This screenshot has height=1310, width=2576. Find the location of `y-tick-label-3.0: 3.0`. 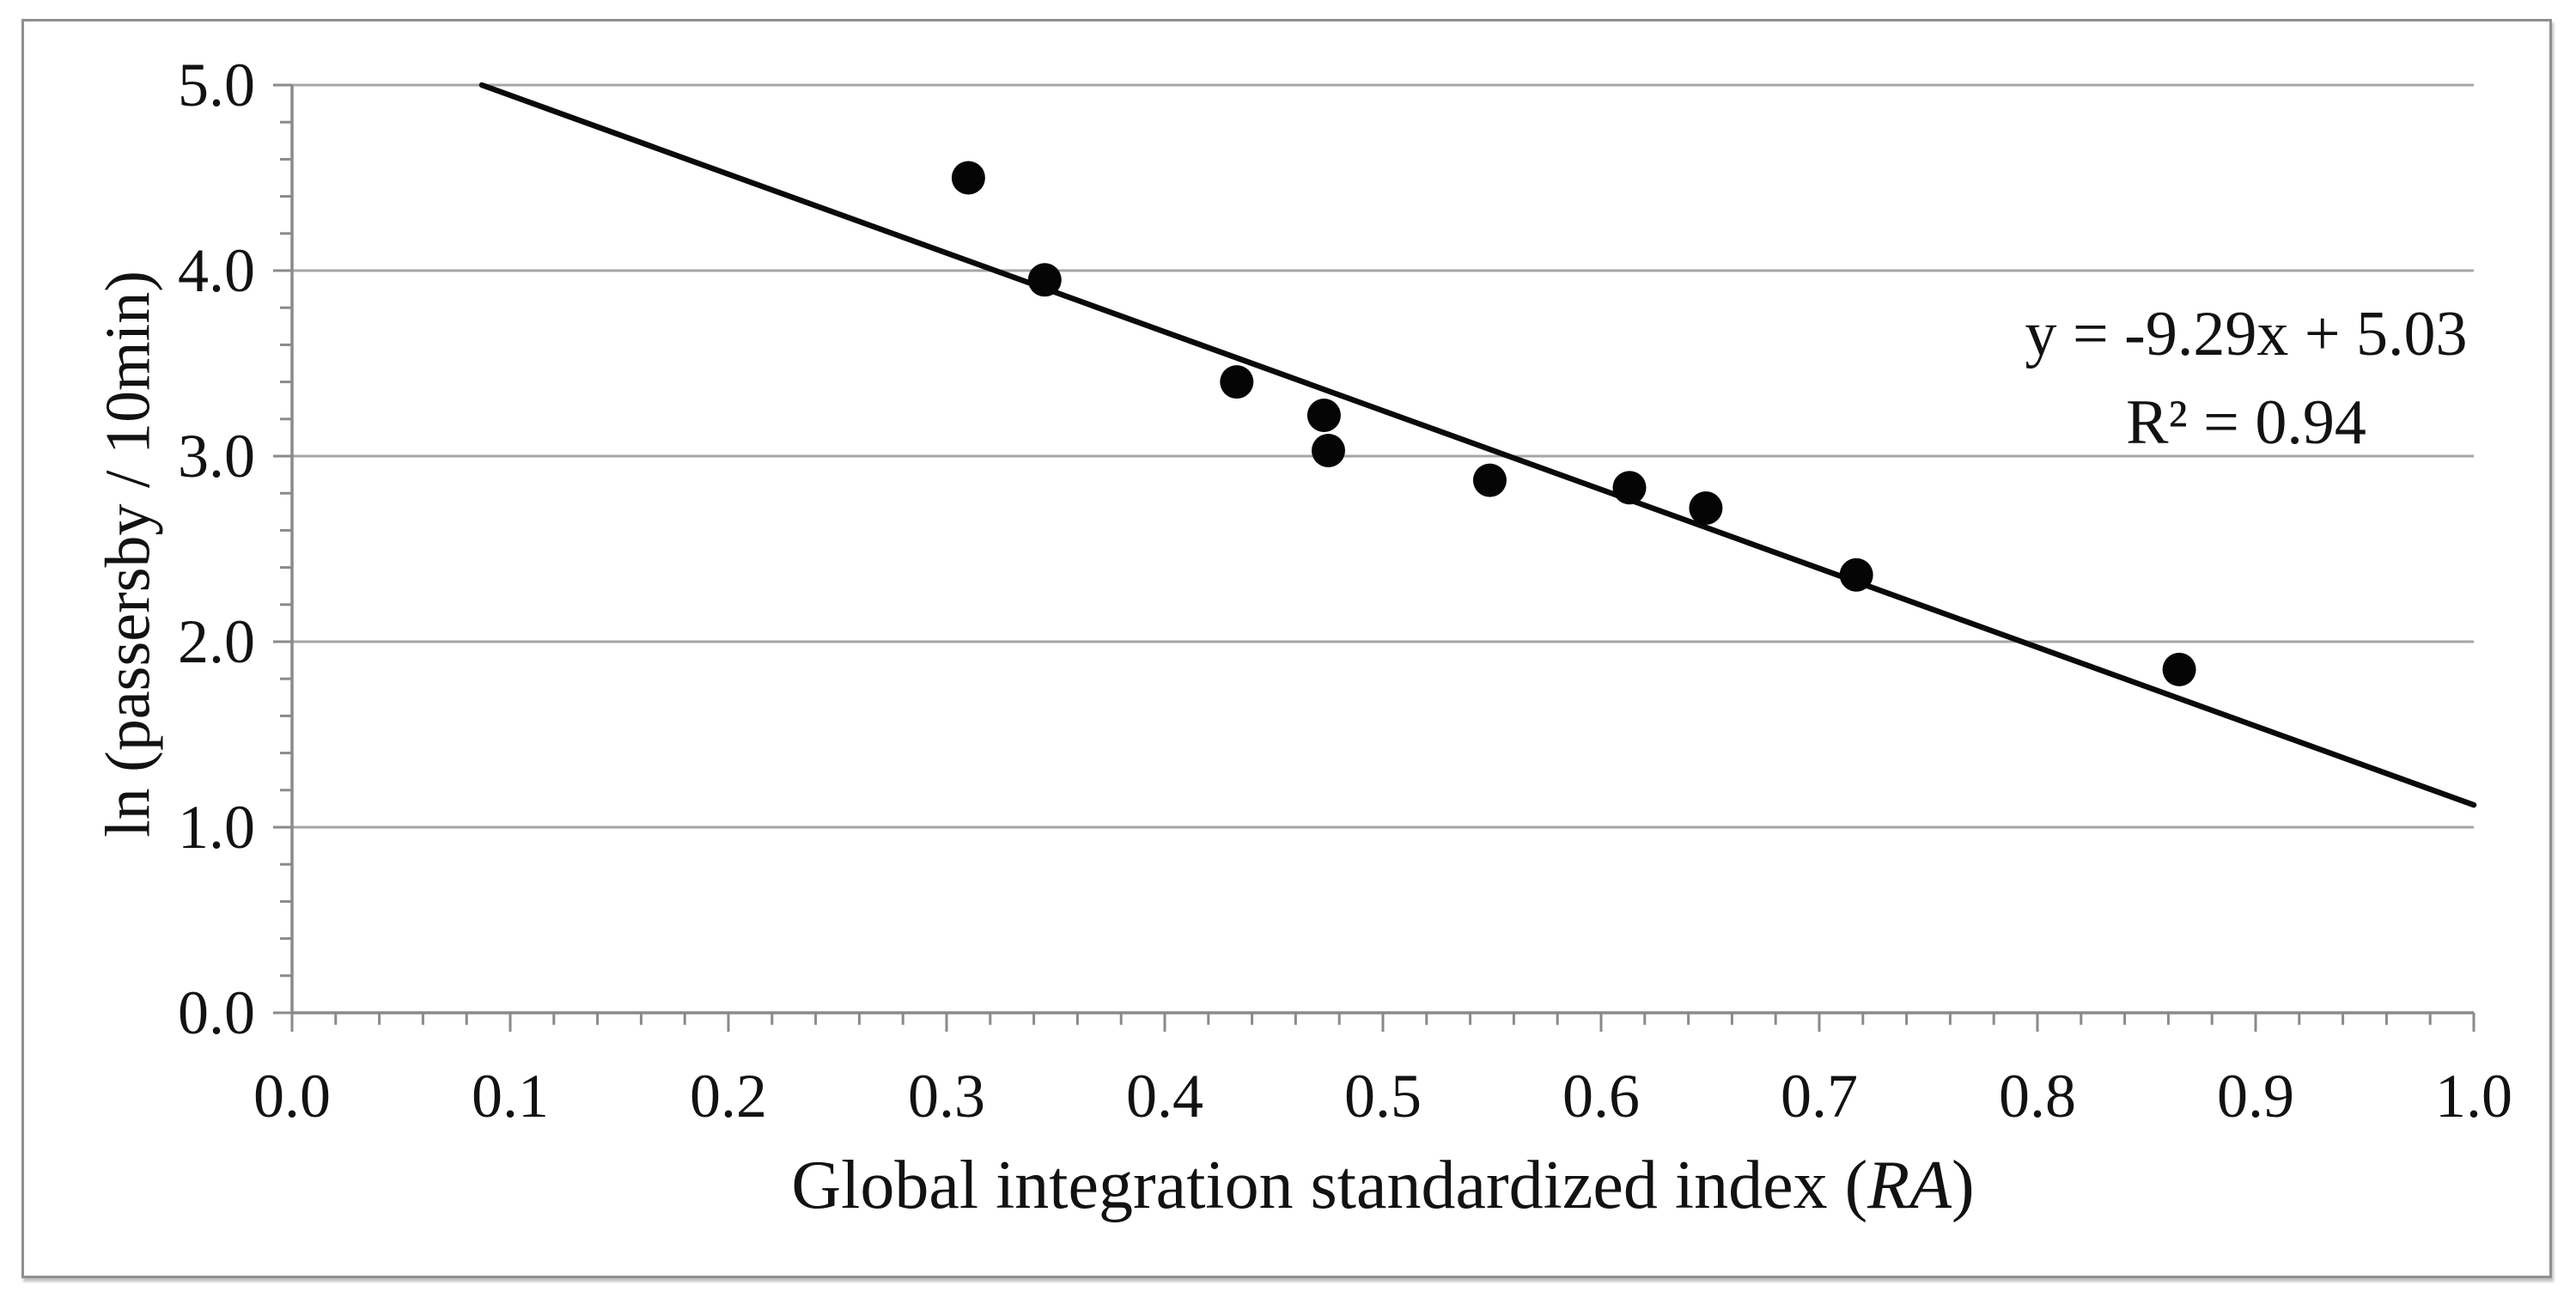

y-tick-label-3.0: 3.0 is located at coordinates (216, 456).